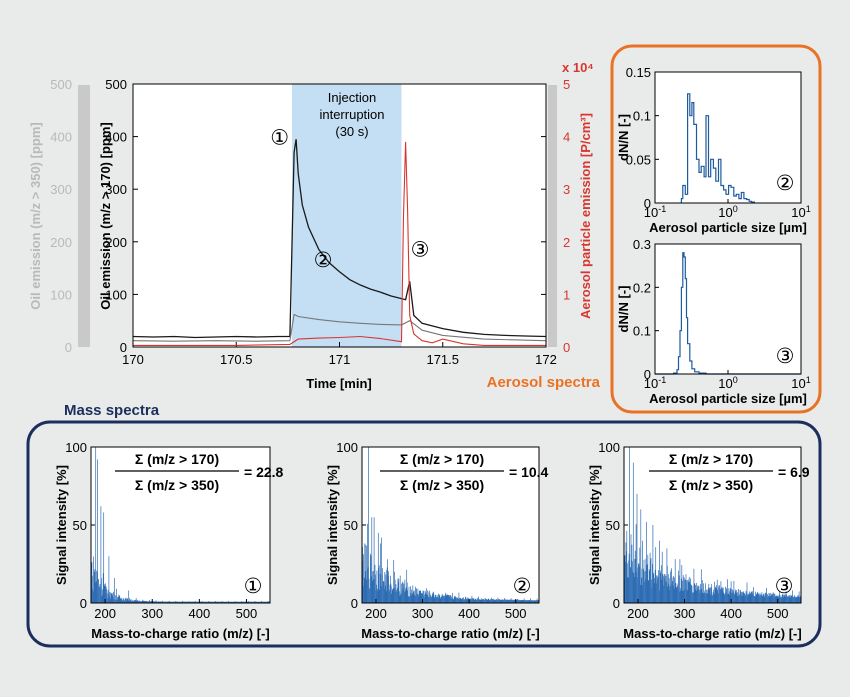  I want to click on interruption-label-3: (30 s), so click(351, 131).